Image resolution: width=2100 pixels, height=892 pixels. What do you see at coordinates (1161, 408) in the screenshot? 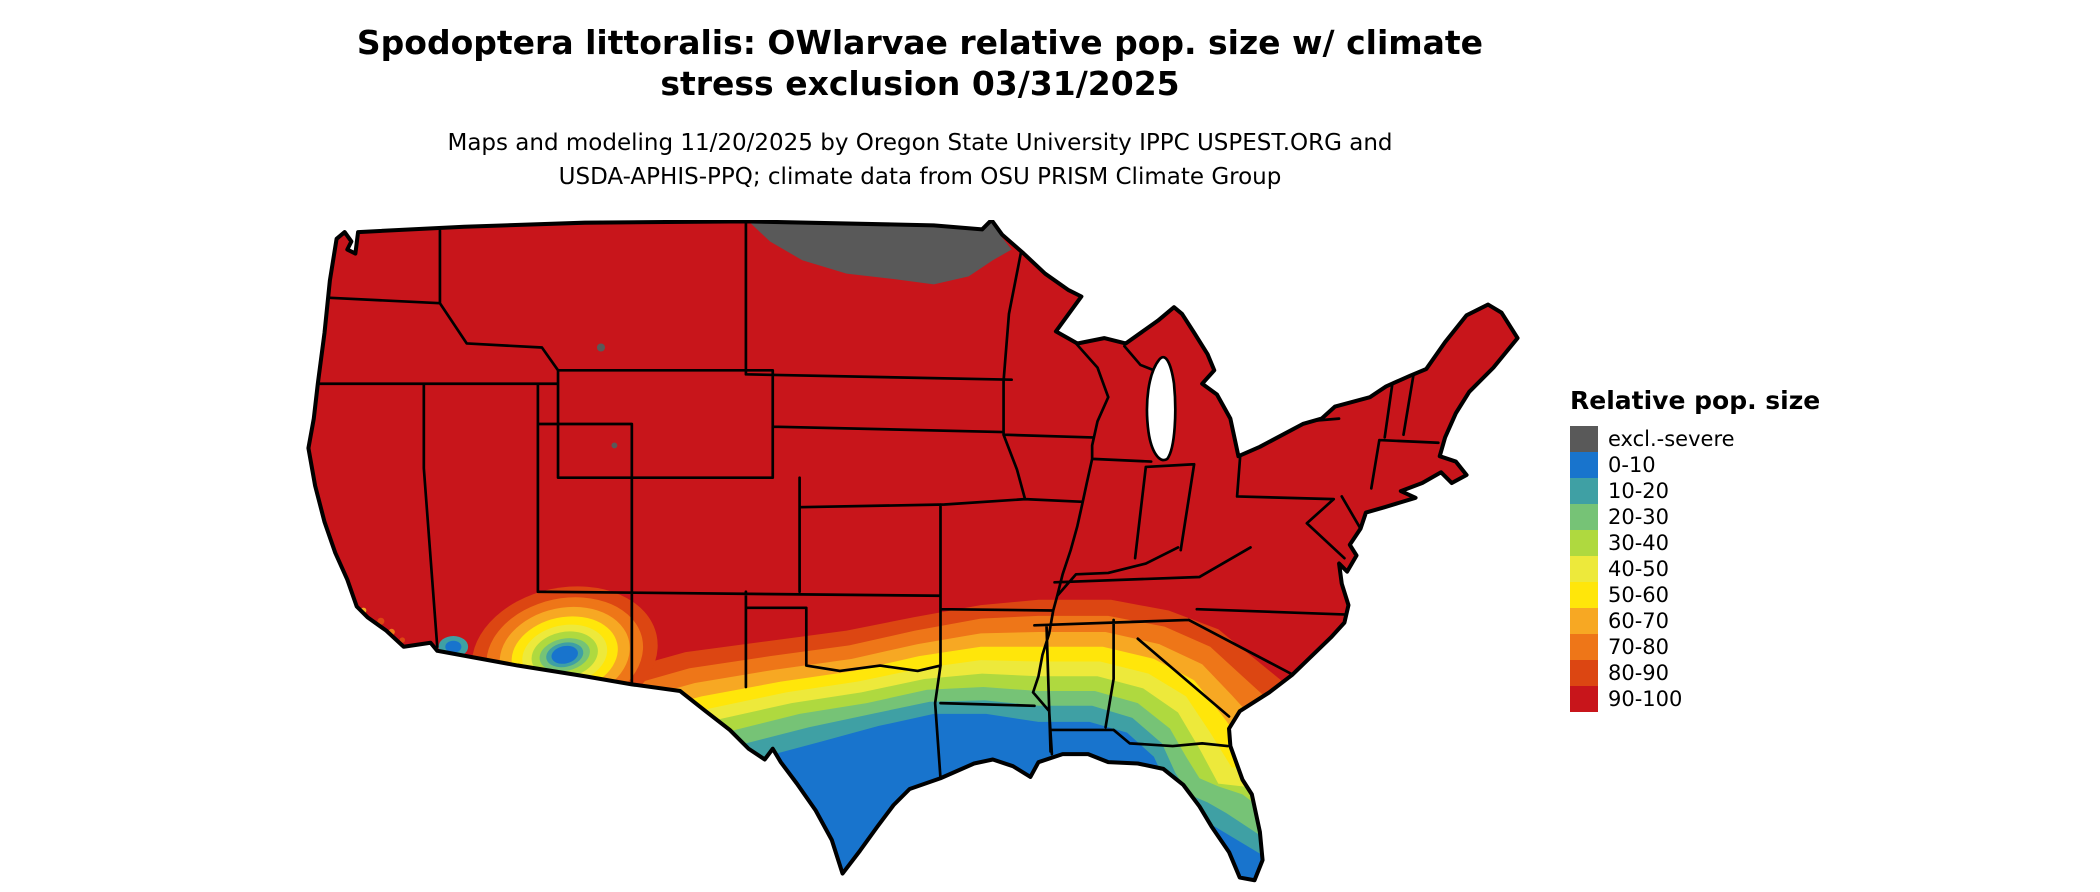
I see `lake-michigan` at bounding box center [1161, 408].